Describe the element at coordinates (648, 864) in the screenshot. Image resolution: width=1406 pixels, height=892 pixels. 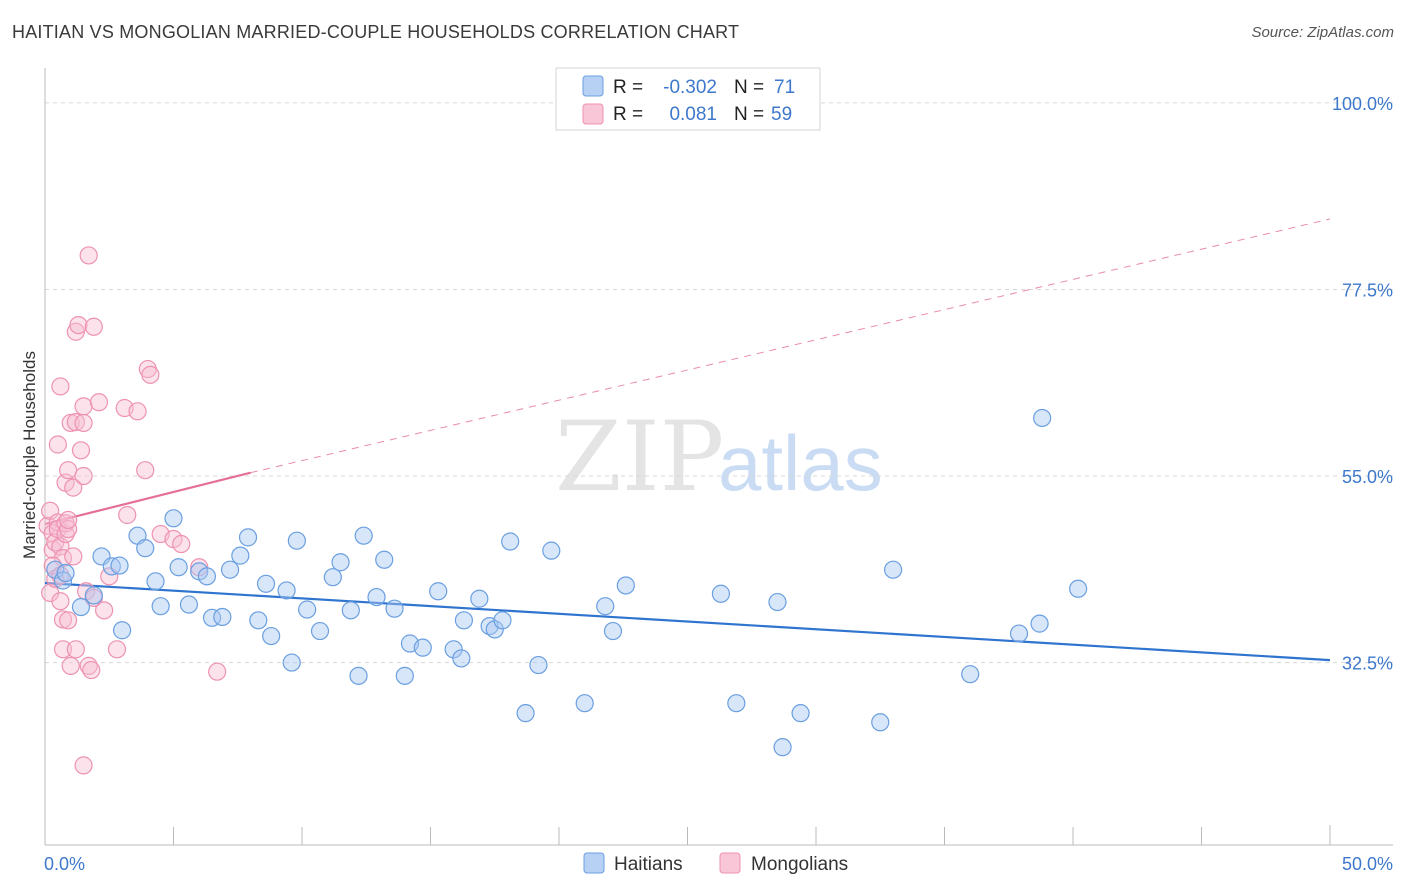
I see `legend-haitians-label: Haitians` at that location.